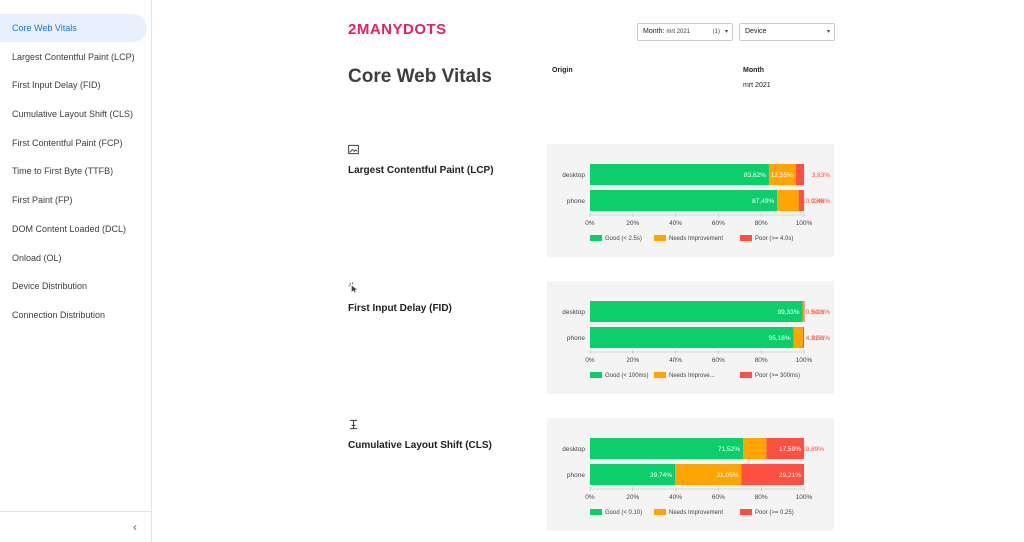 Image resolution: width=1024 pixels, height=542 pixels. What do you see at coordinates (789, 312) in the screenshot?
I see `data-label: 99,33%` at bounding box center [789, 312].